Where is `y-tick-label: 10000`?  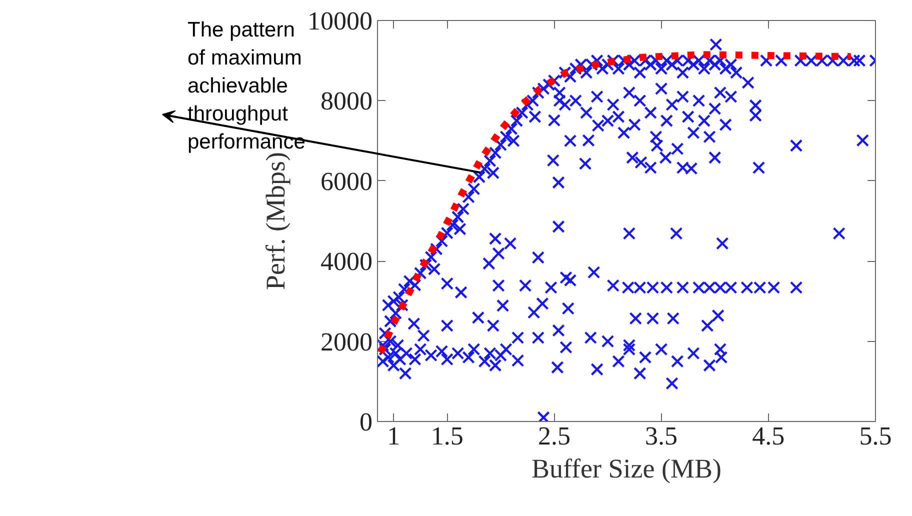 y-tick-label: 10000 is located at coordinates (340, 21).